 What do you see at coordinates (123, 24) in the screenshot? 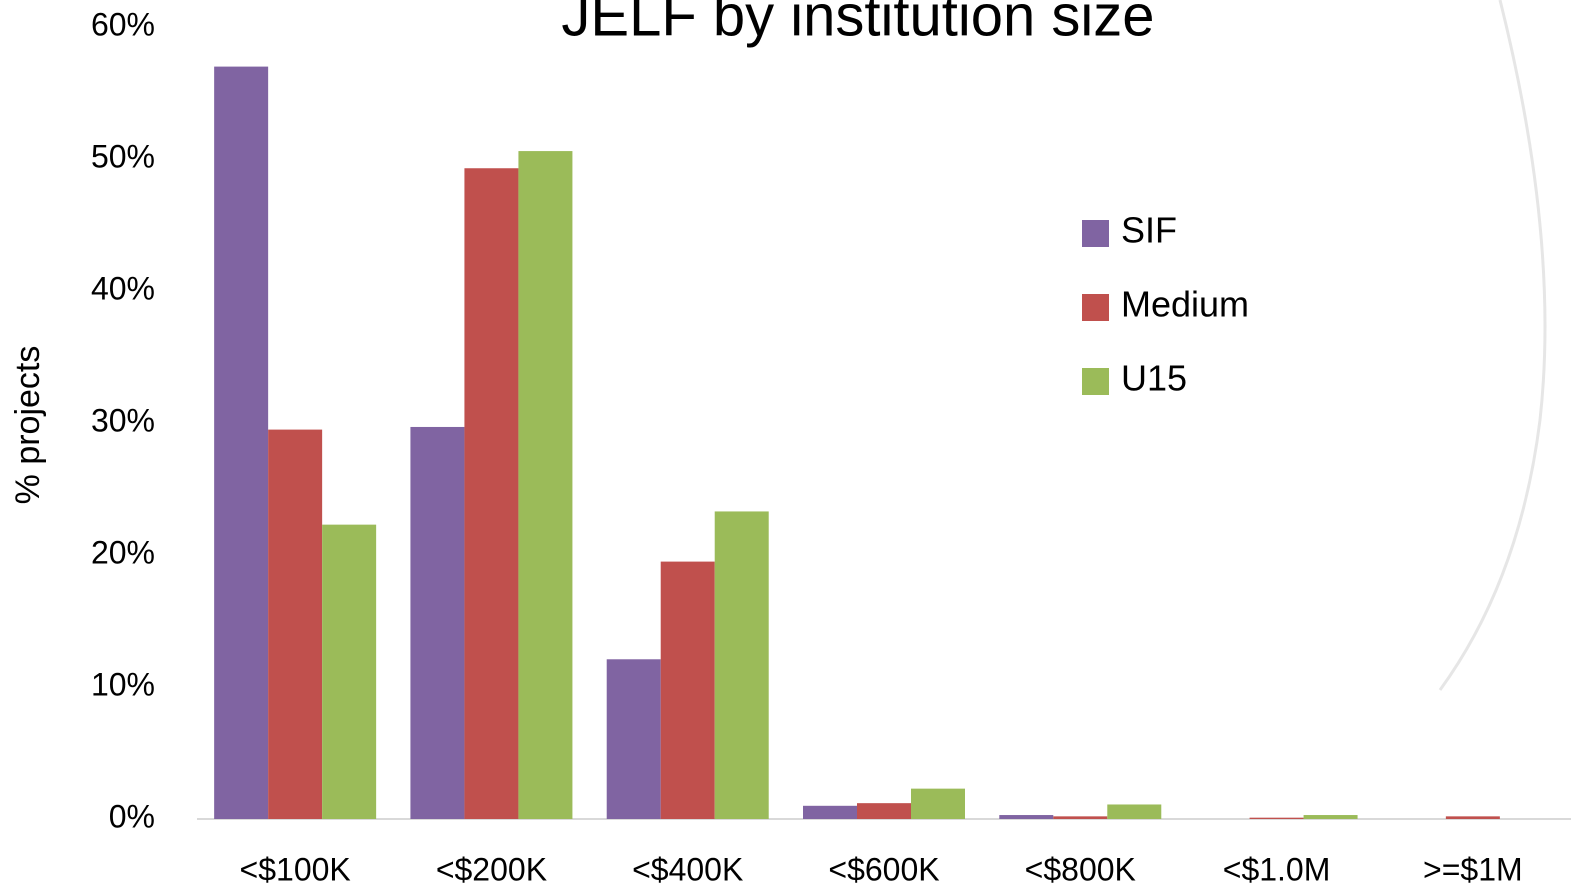
I see `y-tick-label: 60%` at bounding box center [123, 24].